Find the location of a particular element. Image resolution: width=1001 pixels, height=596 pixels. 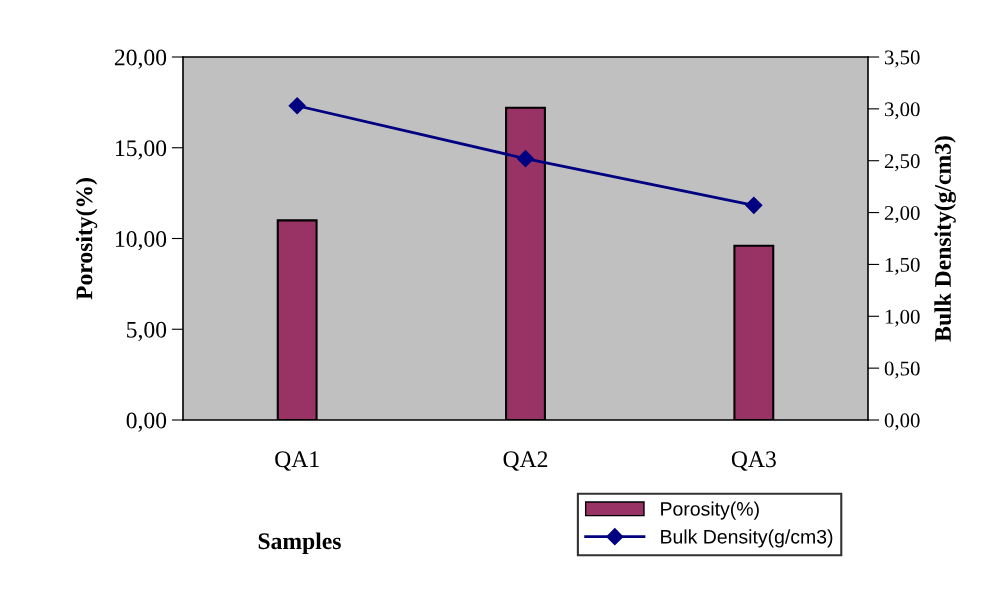

y2-tick-label: 3,00 is located at coordinates (902, 111).